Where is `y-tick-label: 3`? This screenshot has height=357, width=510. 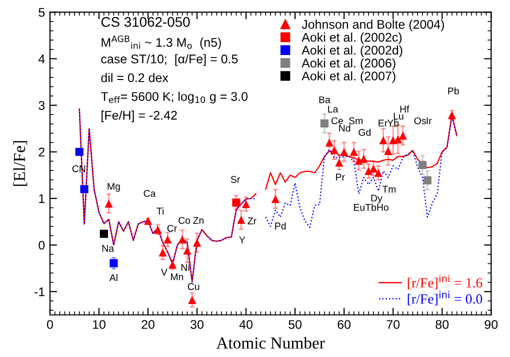 y-tick-label: 3 is located at coordinates (41, 105).